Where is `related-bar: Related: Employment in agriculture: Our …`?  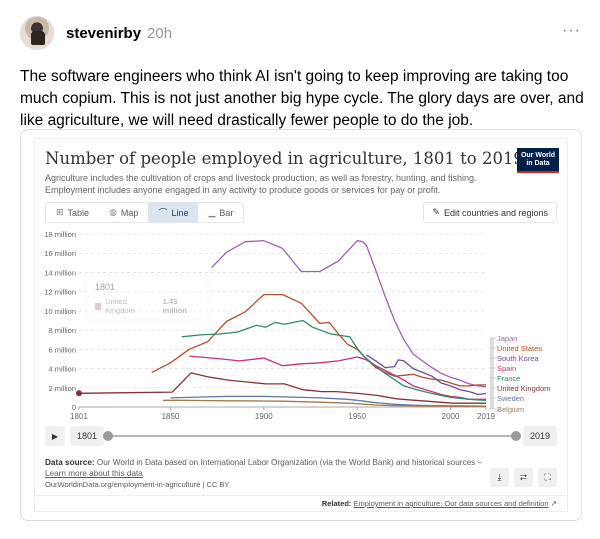 related-bar: Related: Employment in agriculture: Our … is located at coordinates (301, 503).